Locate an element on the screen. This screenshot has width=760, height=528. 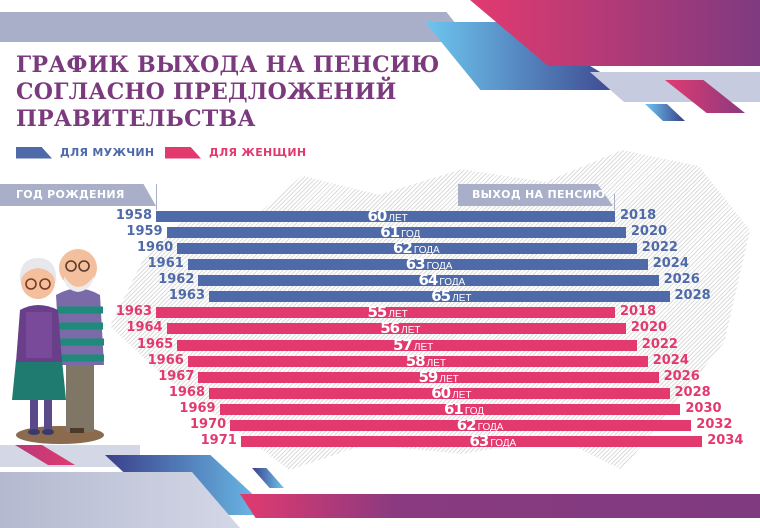
birth-year-label: 1968 is located at coordinates (186, 392).